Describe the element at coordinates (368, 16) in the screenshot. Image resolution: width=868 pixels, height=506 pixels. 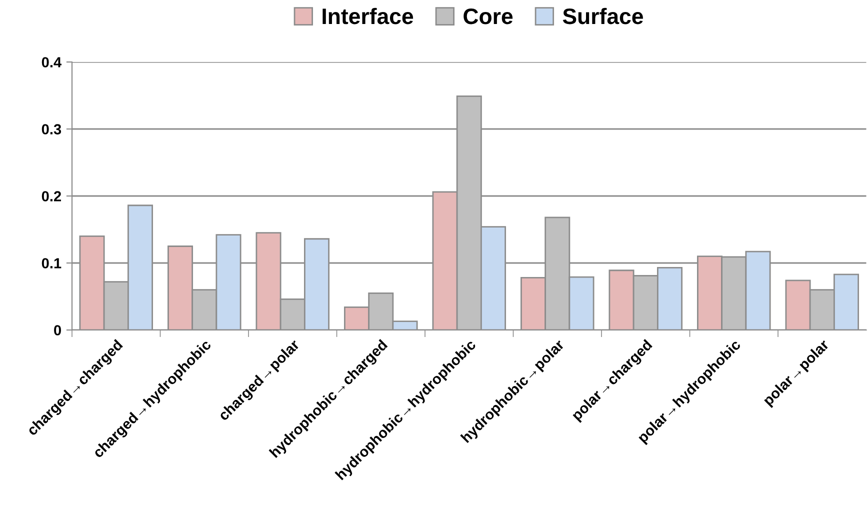
I see `legend-label: Interface` at that location.